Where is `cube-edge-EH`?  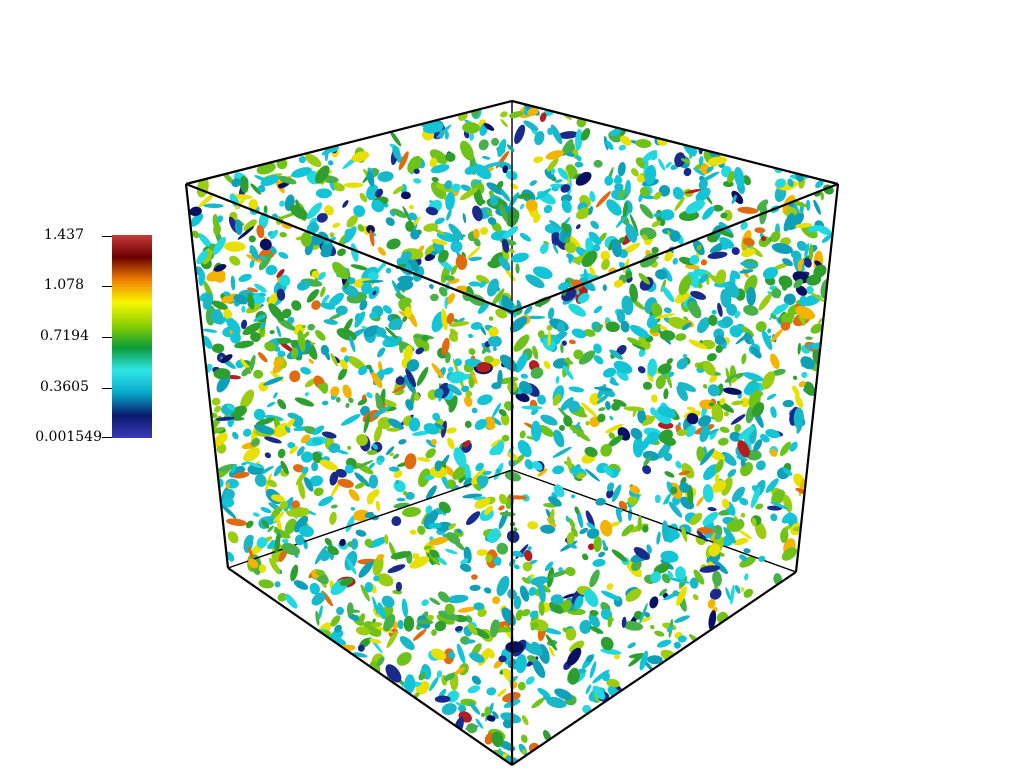 cube-edge-EH is located at coordinates (370, 666).